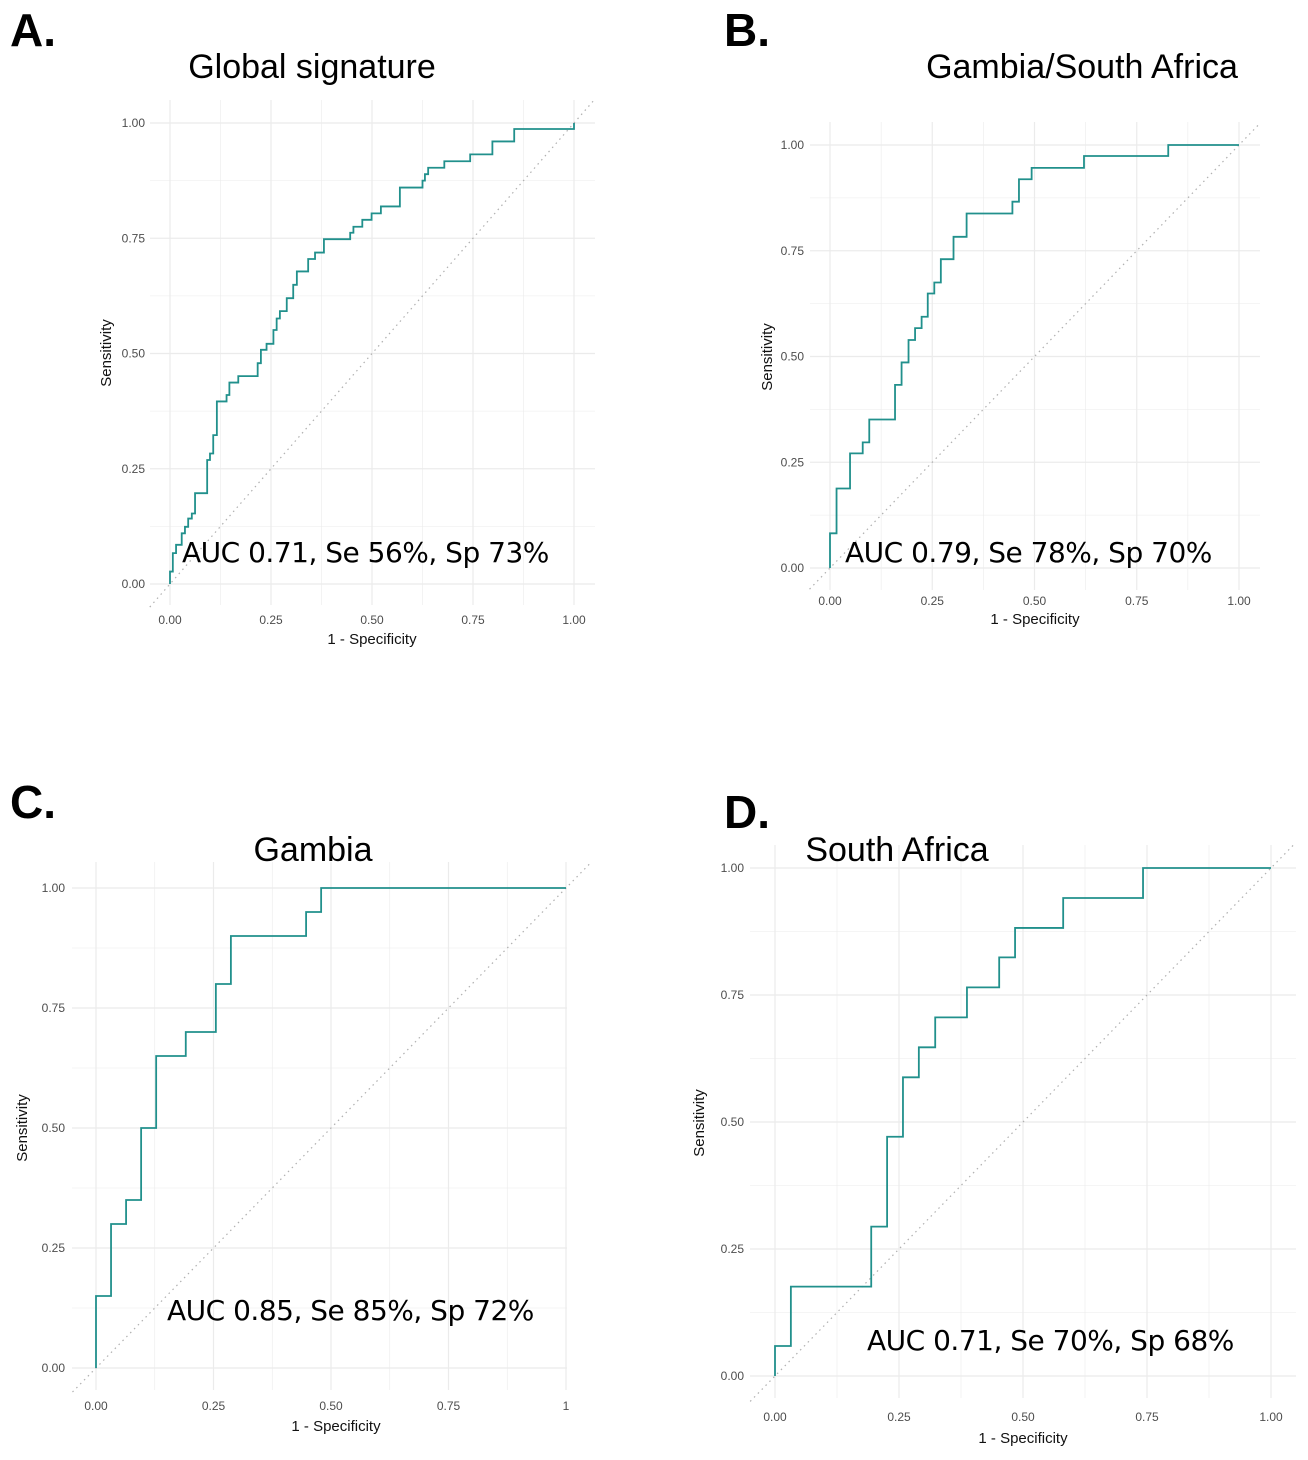  Describe the element at coordinates (312, 67) in the screenshot. I see `panel-title: Global signature` at that location.